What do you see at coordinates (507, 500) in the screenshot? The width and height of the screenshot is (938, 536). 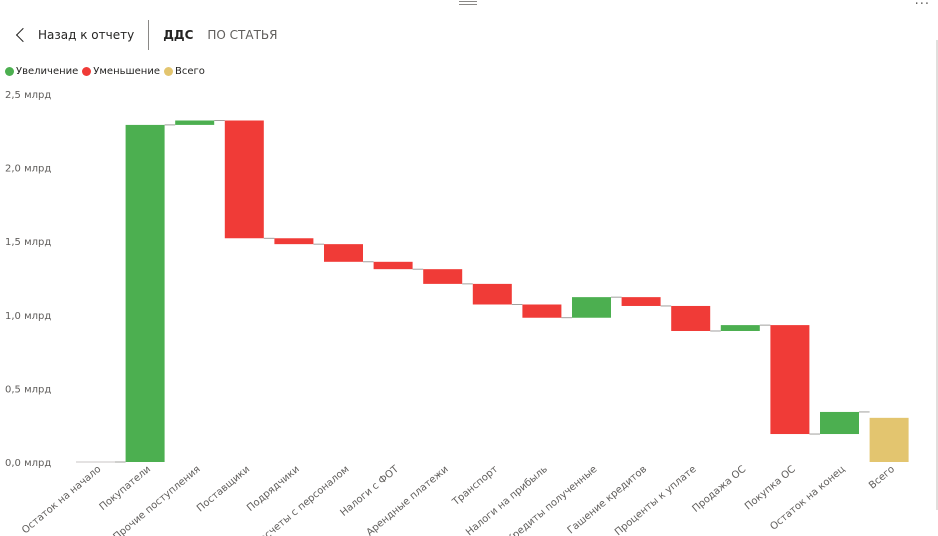 I see `x-tick-label: Налоги на прибыль` at bounding box center [507, 500].